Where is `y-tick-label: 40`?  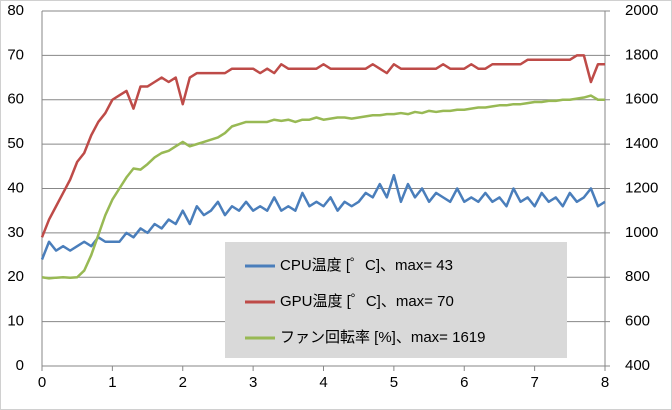 y-tick-label: 40 is located at coordinates (15, 187).